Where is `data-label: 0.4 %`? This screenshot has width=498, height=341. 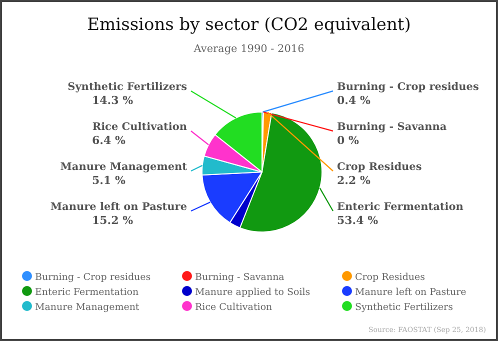
data-label: 0.4 % is located at coordinates (354, 100).